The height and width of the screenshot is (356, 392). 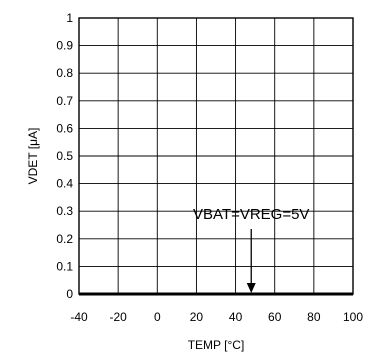 What do you see at coordinates (64, 266) in the screenshot?
I see `y-tick-label: 0.1` at bounding box center [64, 266].